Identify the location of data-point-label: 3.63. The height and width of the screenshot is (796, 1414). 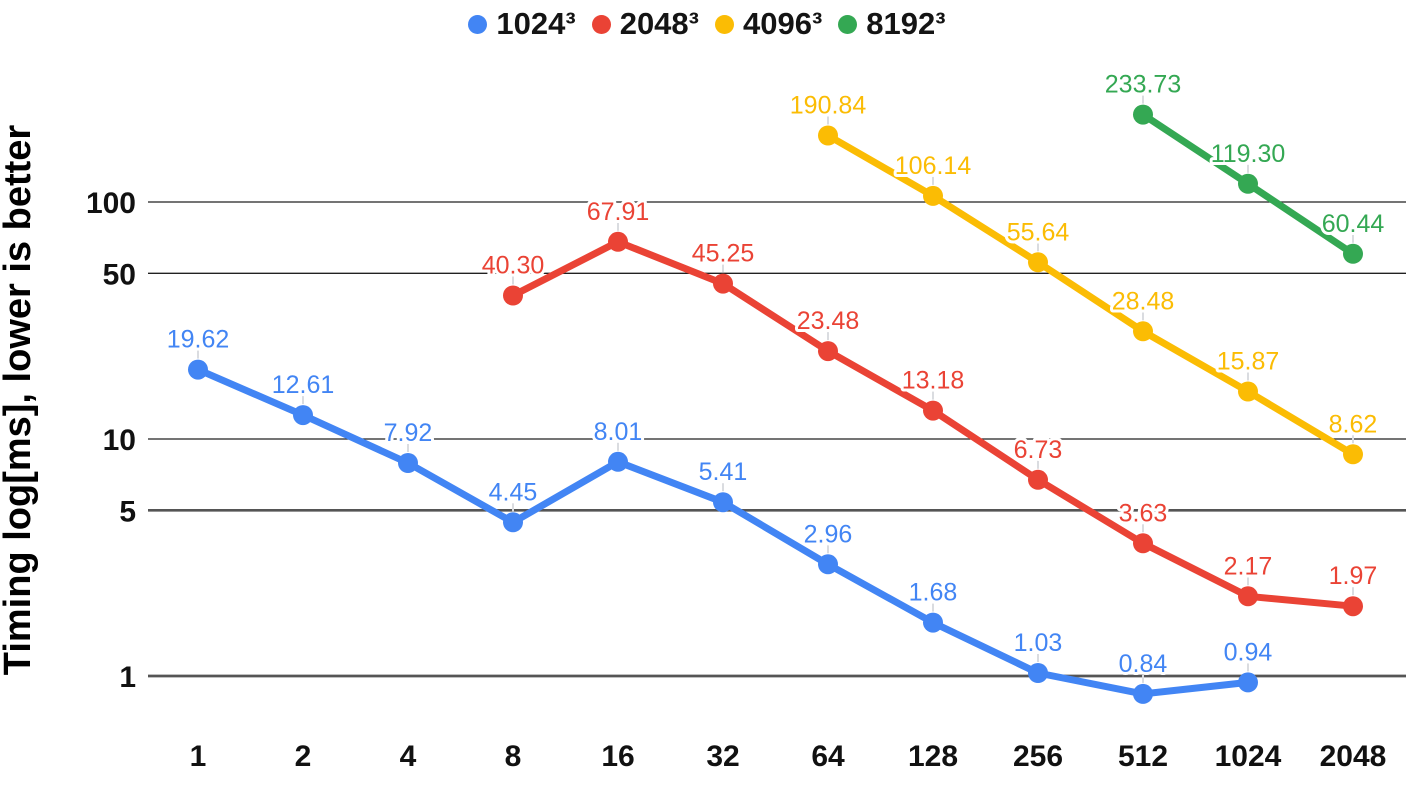
(1143, 513).